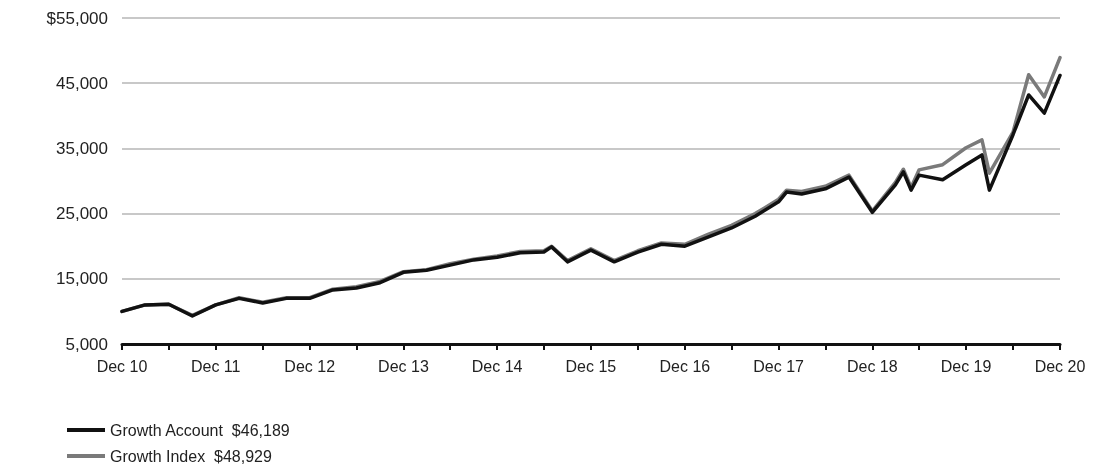 The height and width of the screenshot is (471, 1104). Describe the element at coordinates (685, 366) in the screenshot. I see `x-tick-label: Dec 16` at that location.